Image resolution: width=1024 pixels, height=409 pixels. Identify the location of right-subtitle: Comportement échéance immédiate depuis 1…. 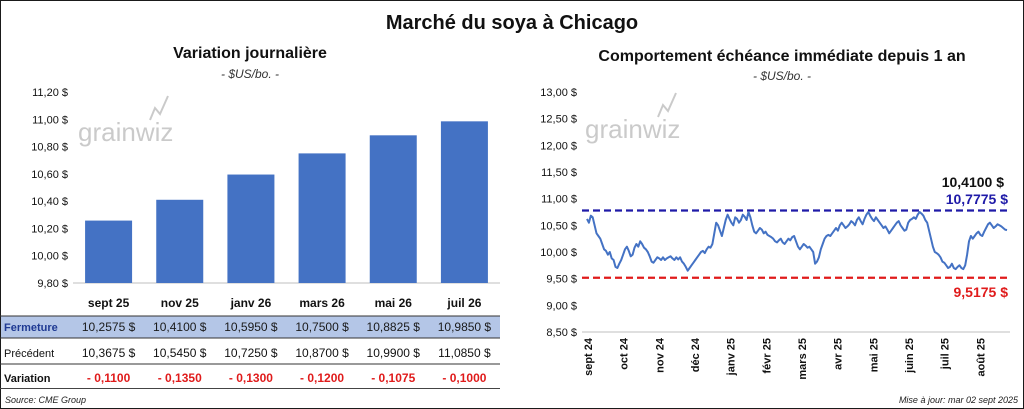
(782, 56).